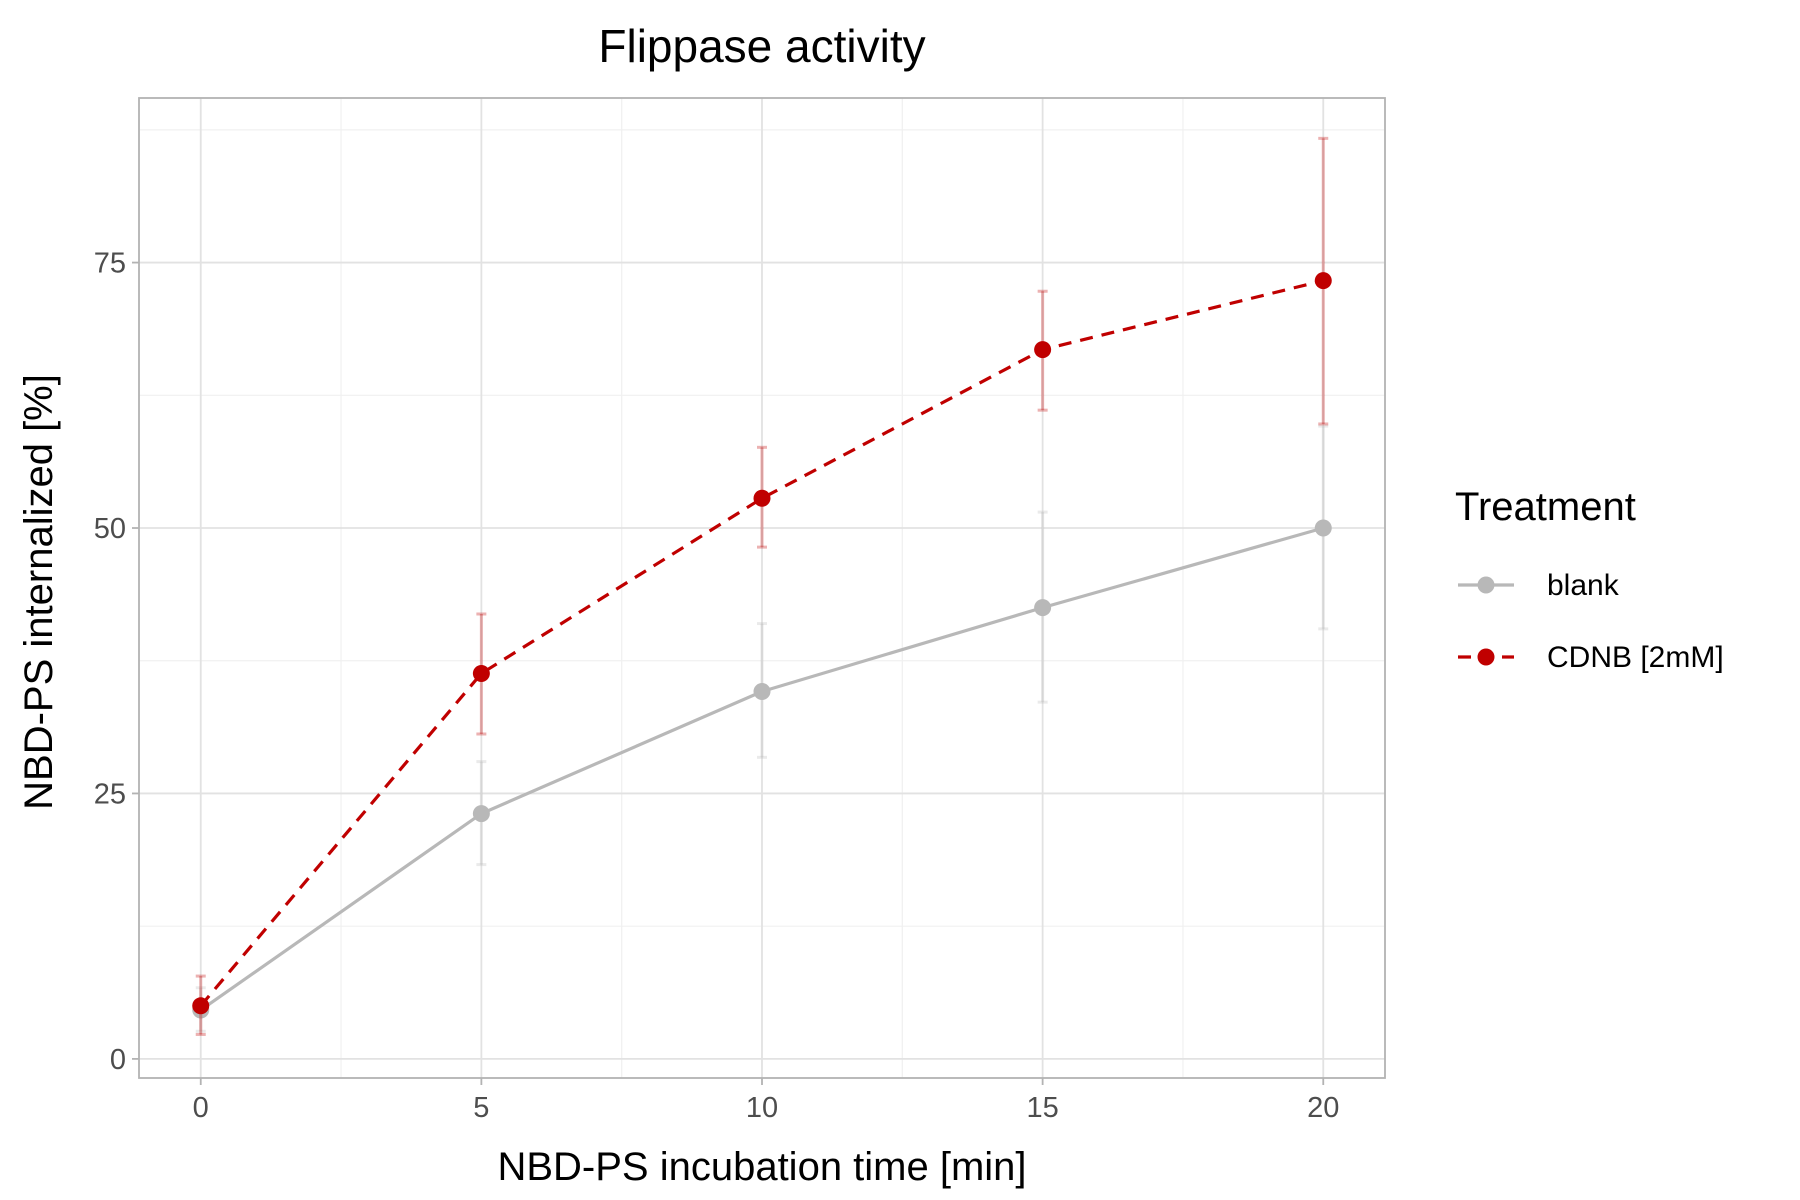 Image resolution: width=1800 pixels, height=1200 pixels. I want to click on x-tick-label: 20, so click(1323, 1108).